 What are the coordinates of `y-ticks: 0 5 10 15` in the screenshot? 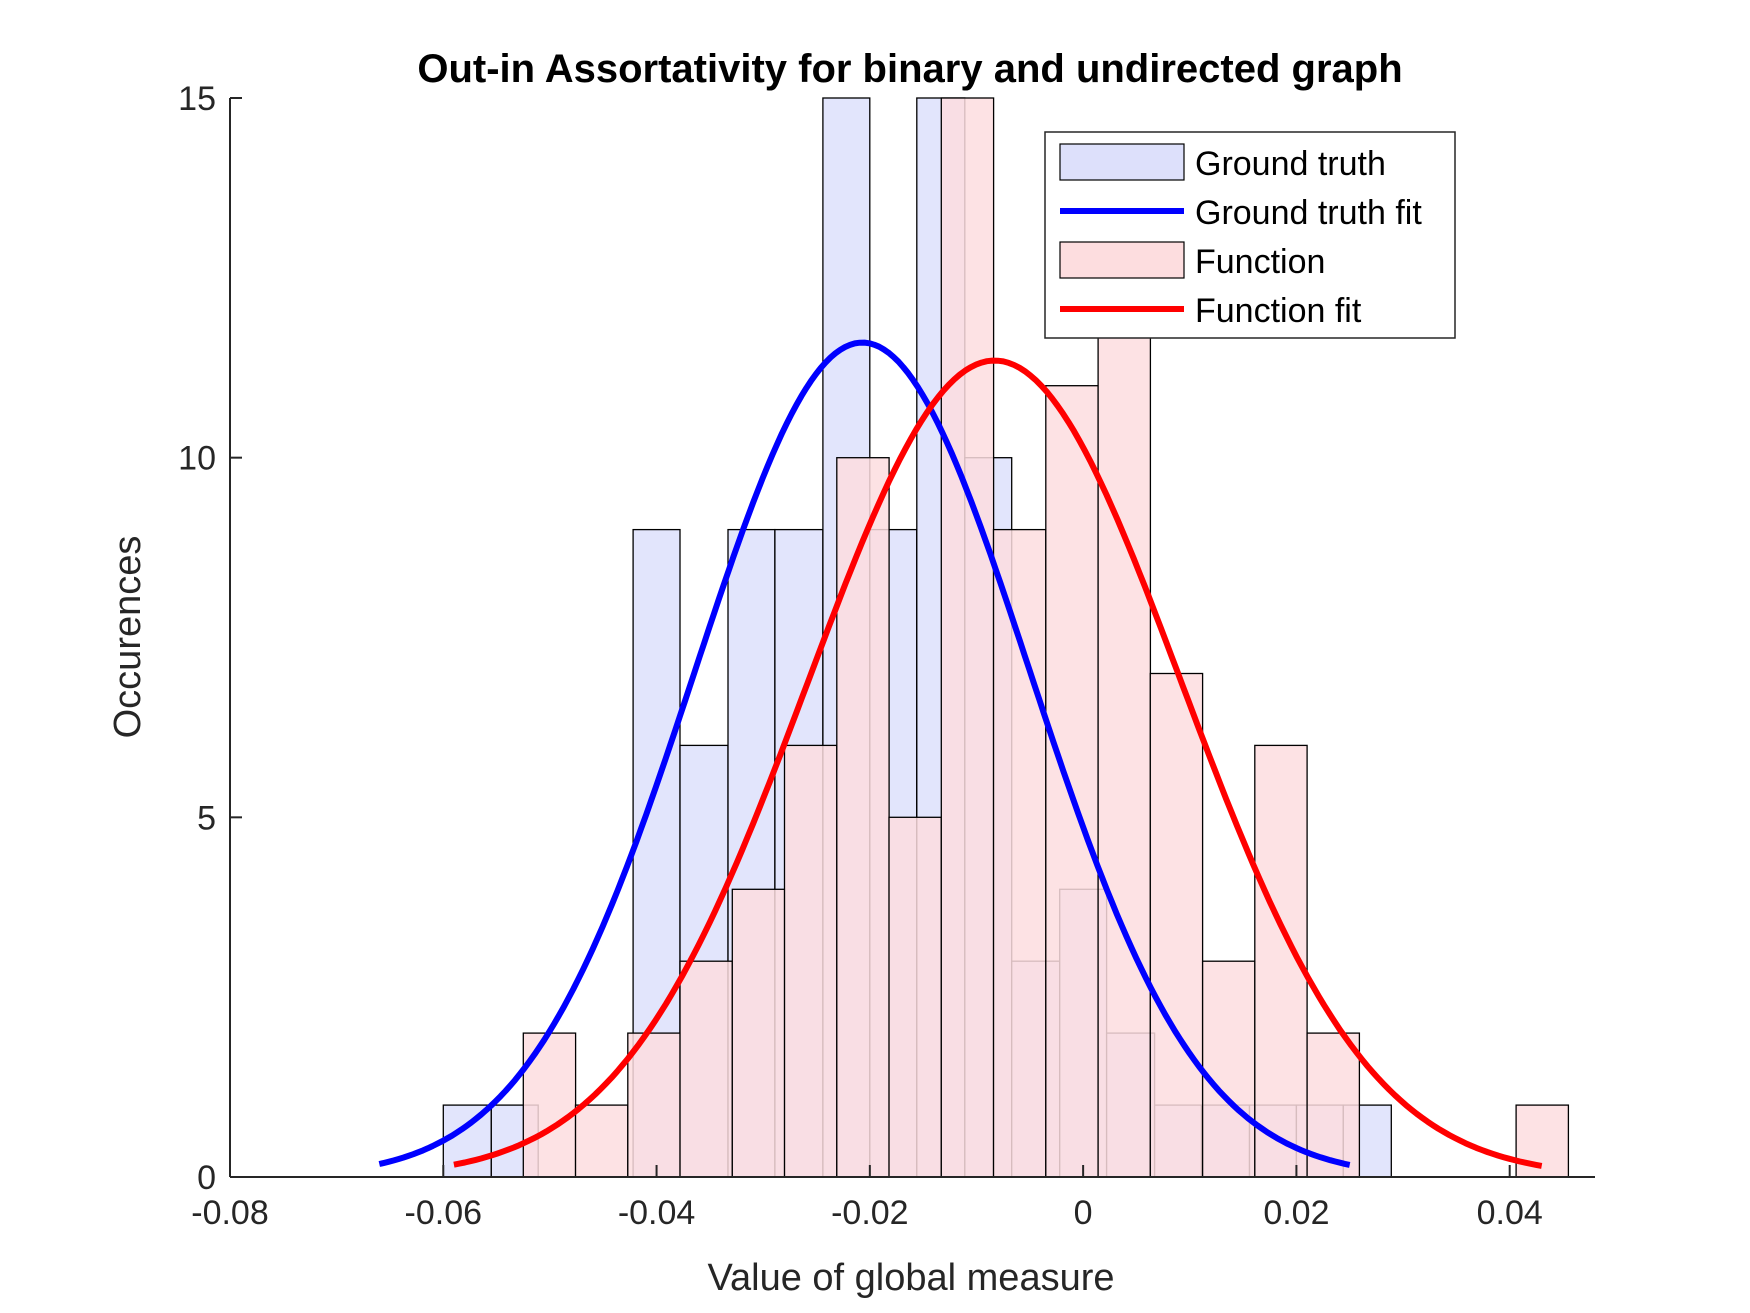 It's located at (210, 638).